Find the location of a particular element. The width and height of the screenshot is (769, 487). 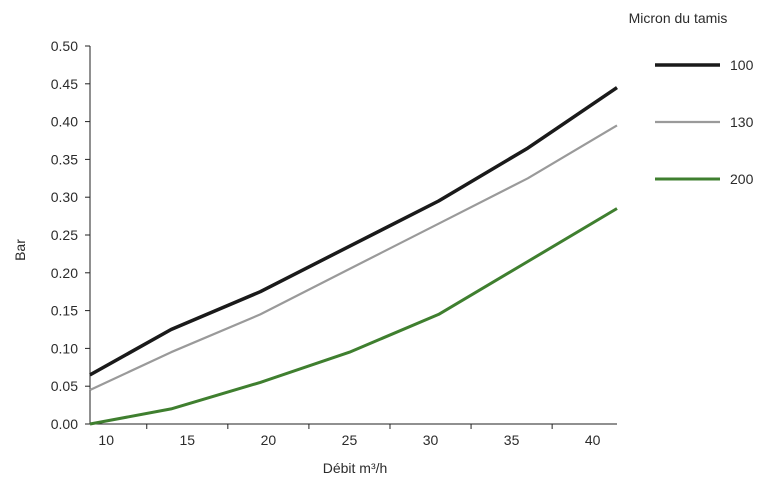

y-tick-label: 0.05 is located at coordinates (64, 386).